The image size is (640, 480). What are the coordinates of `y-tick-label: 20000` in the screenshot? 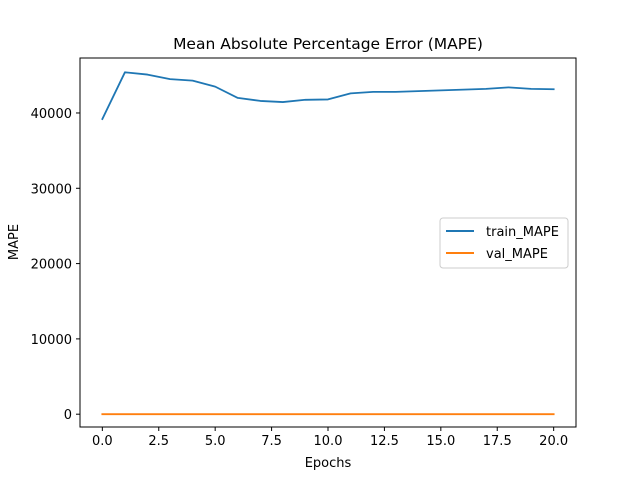 It's located at (51, 265).